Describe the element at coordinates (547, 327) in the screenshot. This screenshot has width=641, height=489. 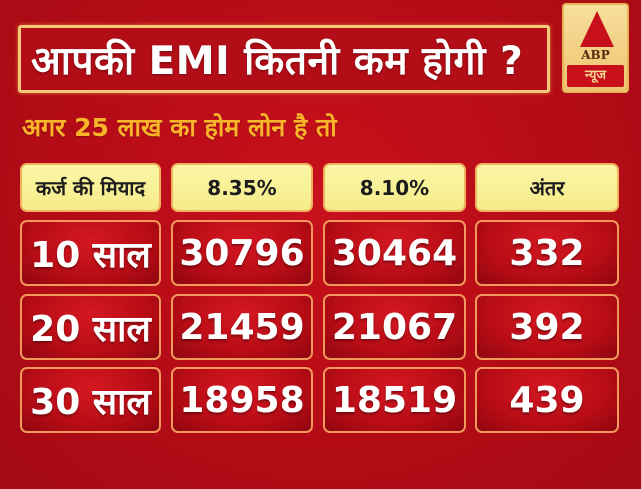
I see `emi-difference: 392` at that location.